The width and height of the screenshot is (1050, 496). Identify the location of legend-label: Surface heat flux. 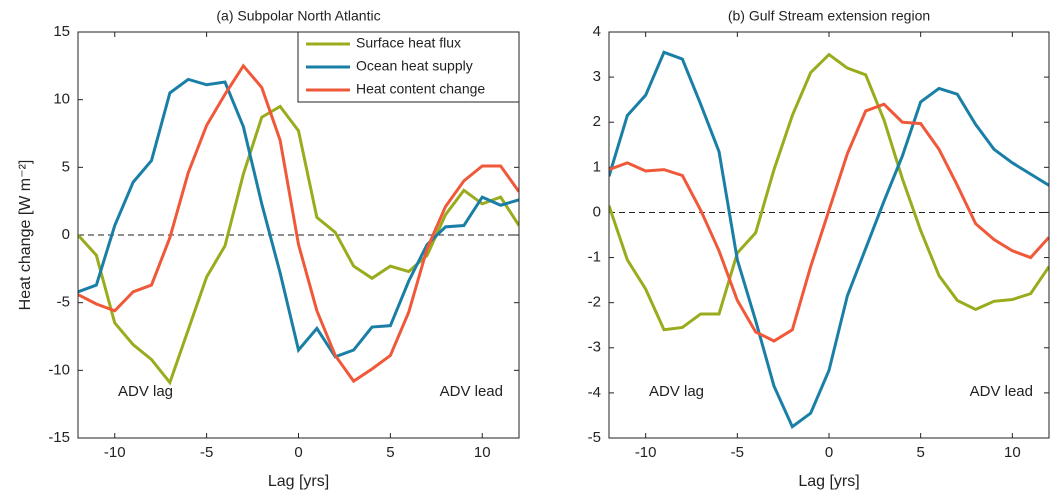
(408, 43).